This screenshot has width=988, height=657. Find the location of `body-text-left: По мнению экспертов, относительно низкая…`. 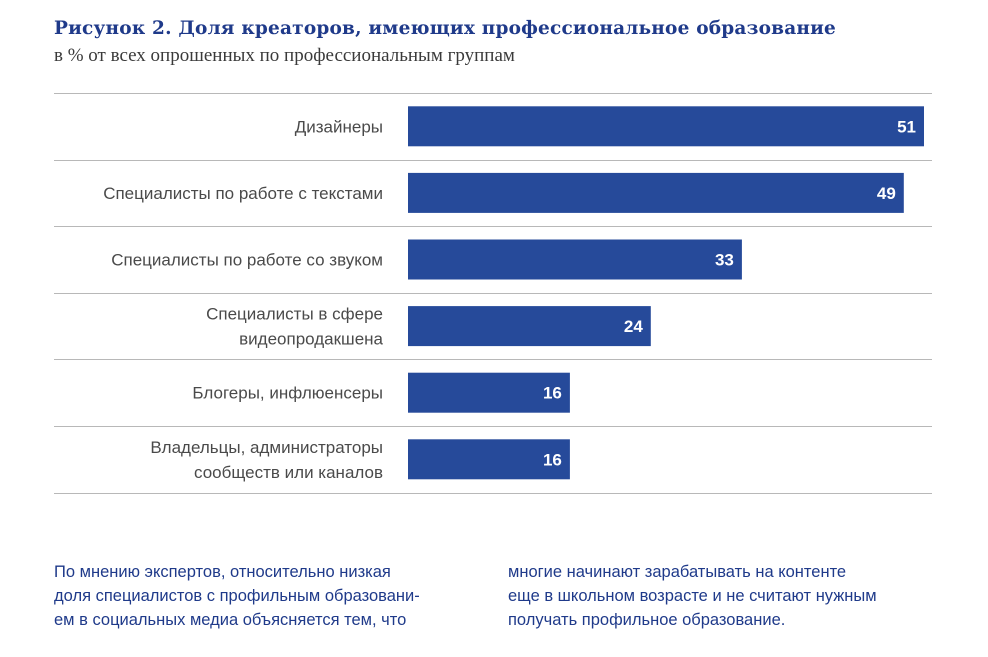

body-text-left: По мнению экспертов, относительно низкая… is located at coordinates (237, 596).